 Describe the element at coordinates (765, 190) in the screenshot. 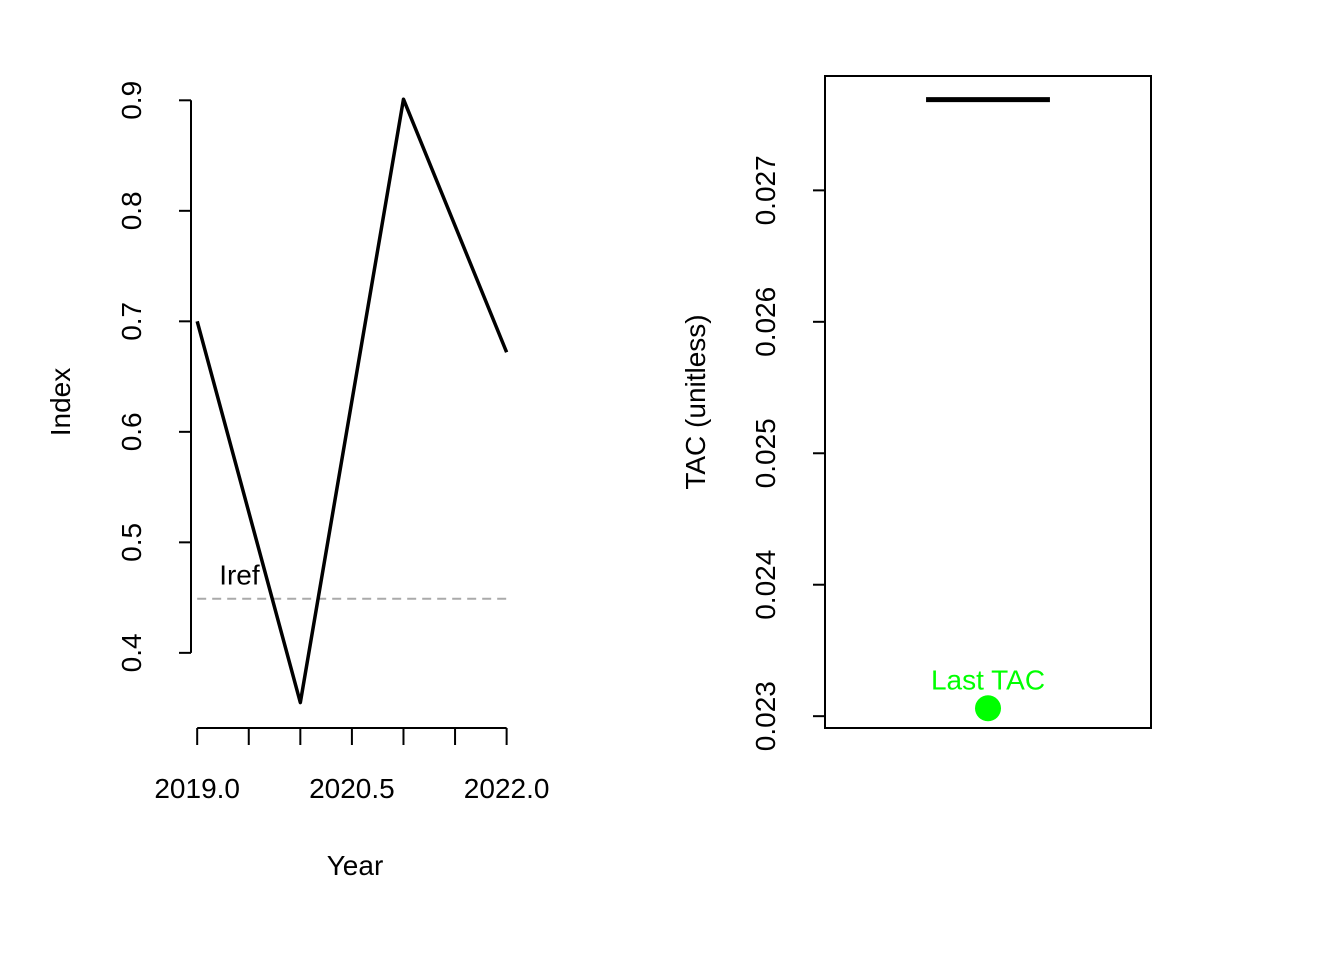

I see `y-tick-label: 0.027` at that location.